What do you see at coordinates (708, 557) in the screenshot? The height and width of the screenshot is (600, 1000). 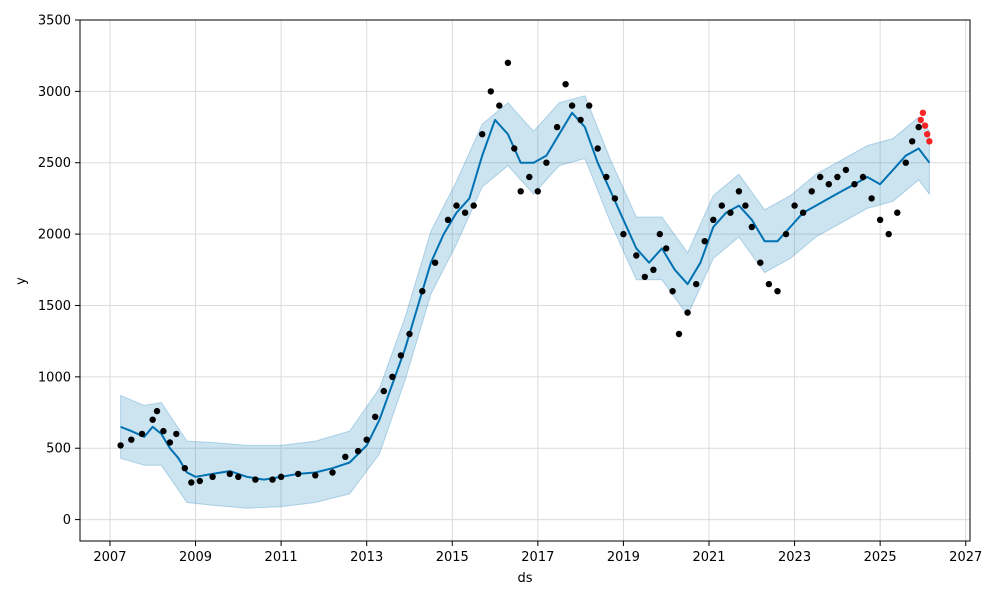 I see `x-tick-label: 2021` at bounding box center [708, 557].